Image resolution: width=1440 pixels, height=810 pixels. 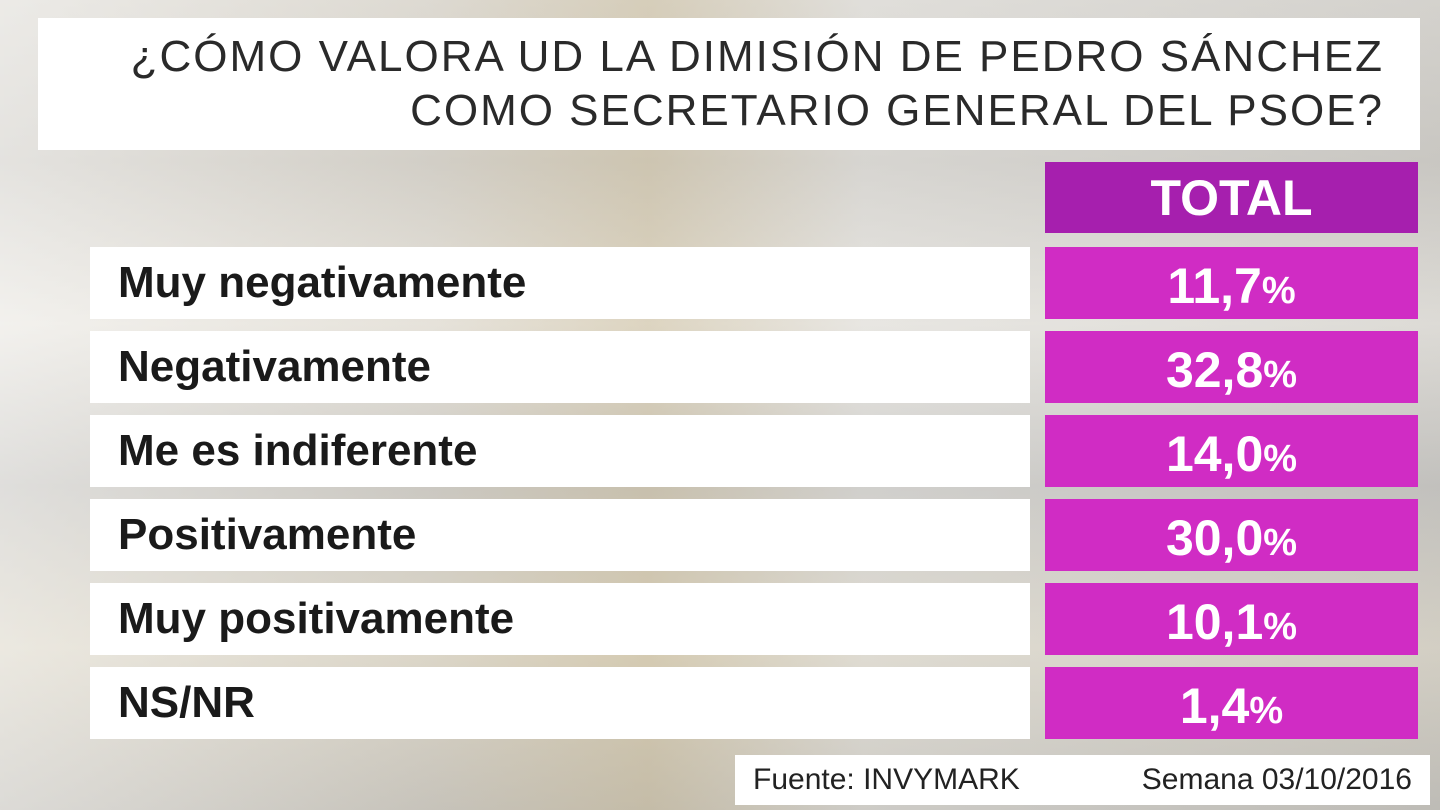 I want to click on value-number: 10,1, so click(x=1214, y=622).